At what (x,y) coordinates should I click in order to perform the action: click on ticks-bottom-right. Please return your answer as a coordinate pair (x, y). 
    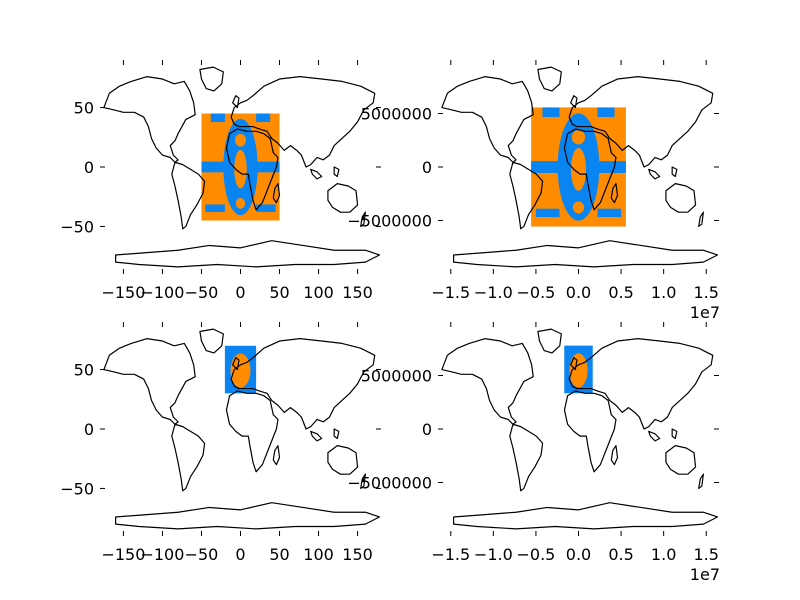
    Looking at the image, I should click on (578, 429).